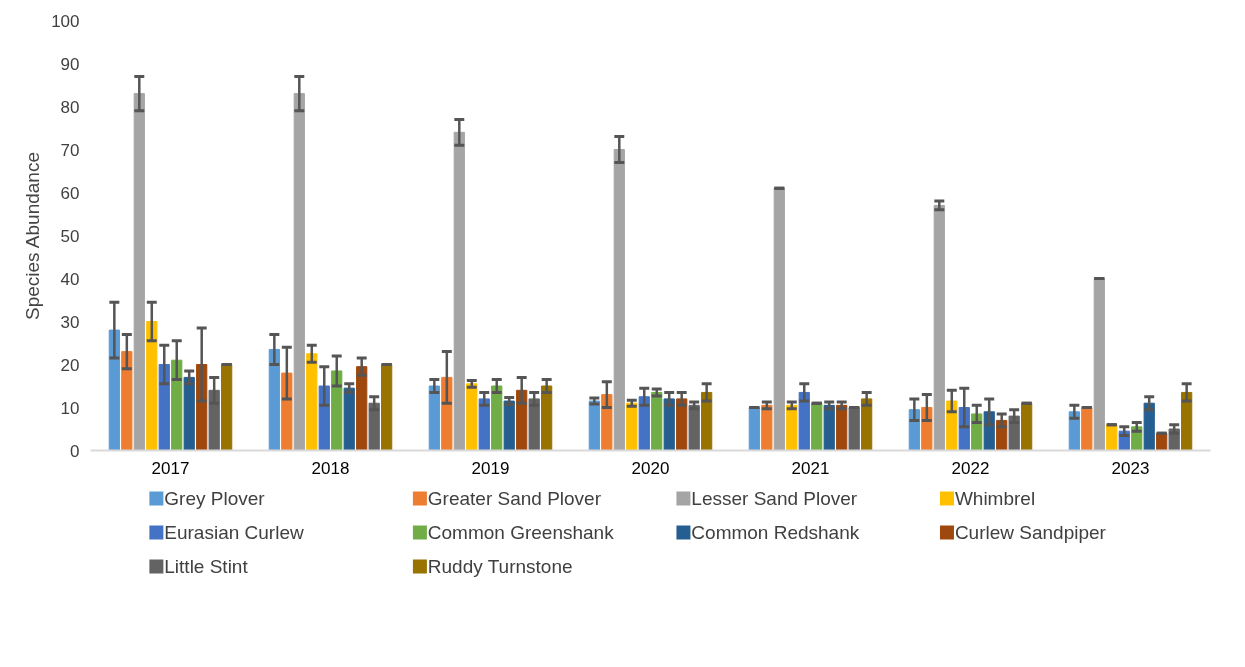  What do you see at coordinates (70, 193) in the screenshot?
I see `y-tick-label: 60` at bounding box center [70, 193].